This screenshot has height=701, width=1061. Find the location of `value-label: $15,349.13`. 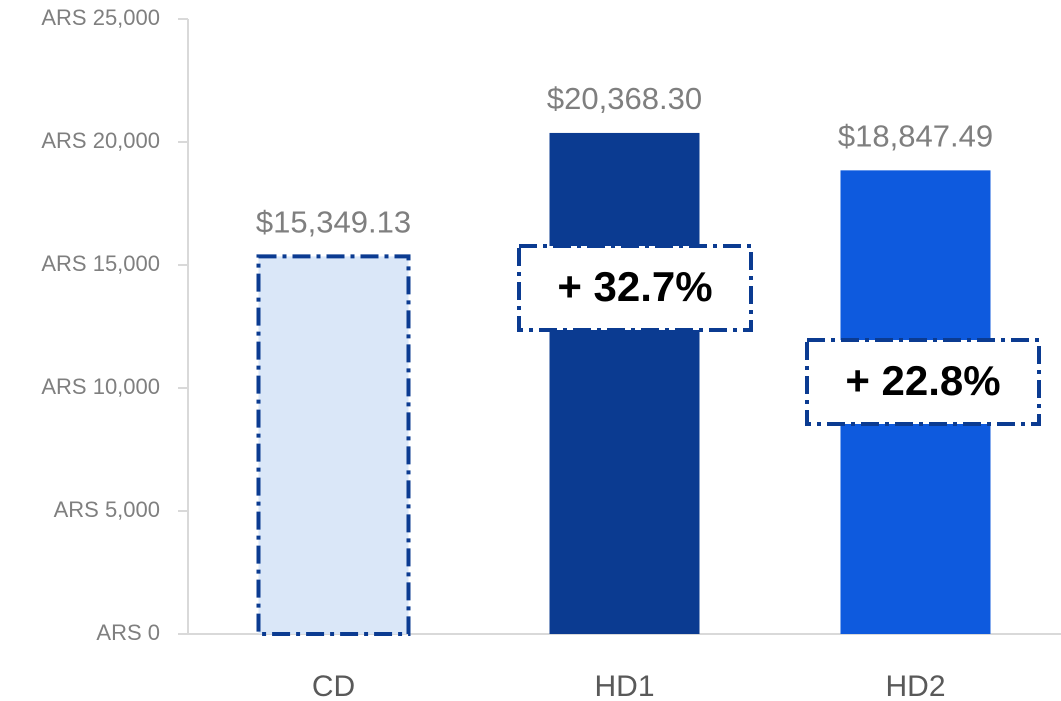

value-label: $15,349.13 is located at coordinates (333, 222).